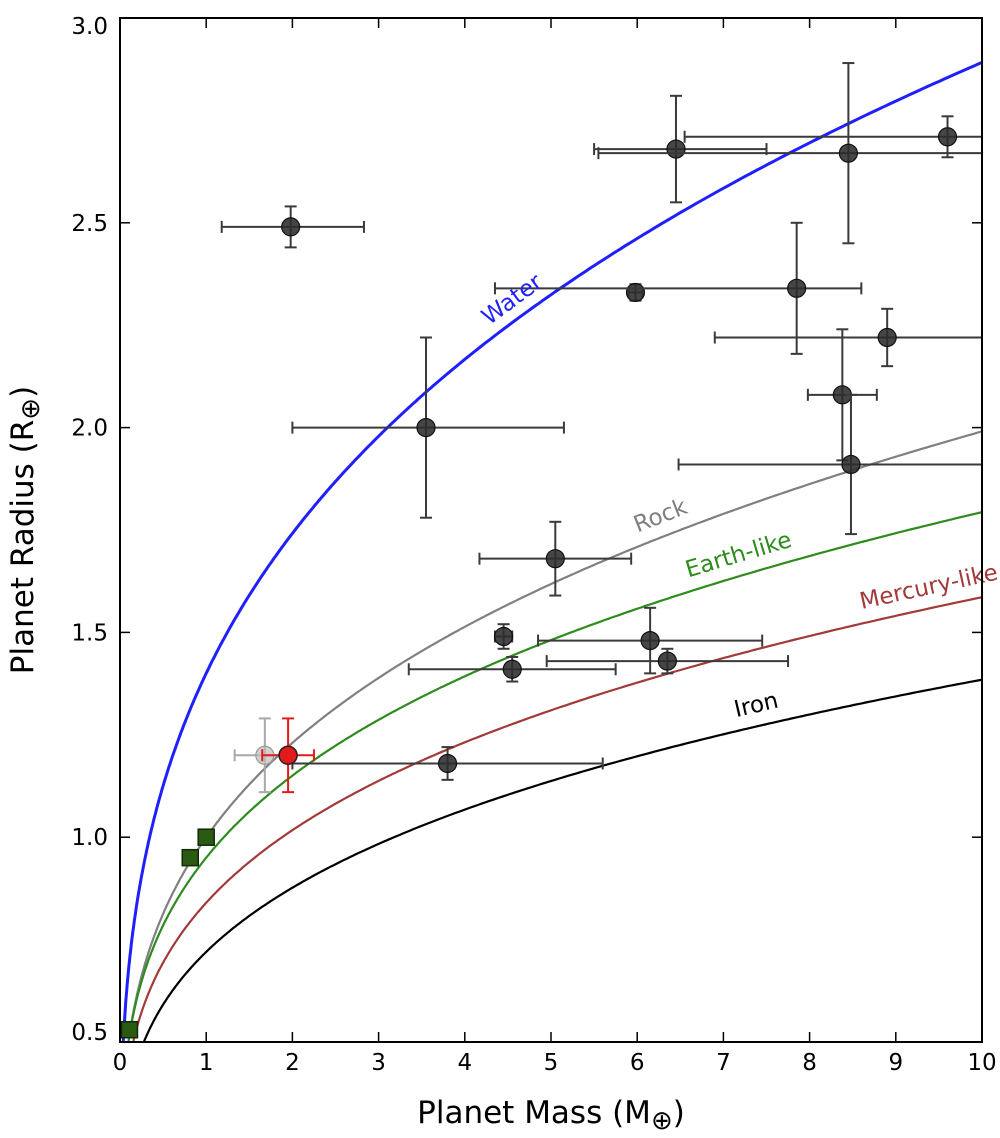 This screenshot has width=1000, height=1138. Describe the element at coordinates (31, 409) in the screenshot. I see `earth-symbol-y: ⊕` at that location.